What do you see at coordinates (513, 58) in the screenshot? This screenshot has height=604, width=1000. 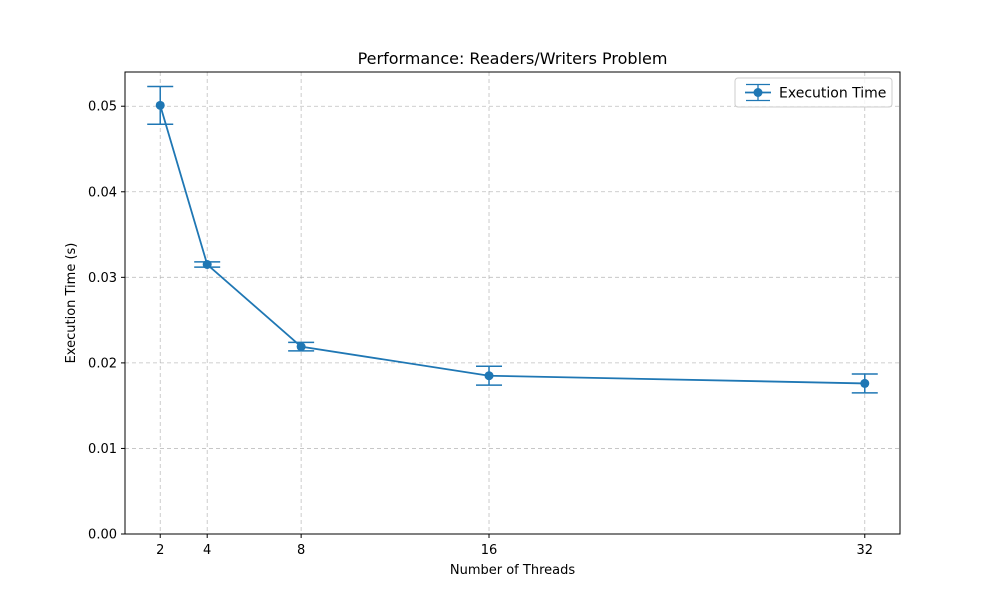 I see `chart-title: Performance: Readers/Writers Problem` at bounding box center [513, 58].